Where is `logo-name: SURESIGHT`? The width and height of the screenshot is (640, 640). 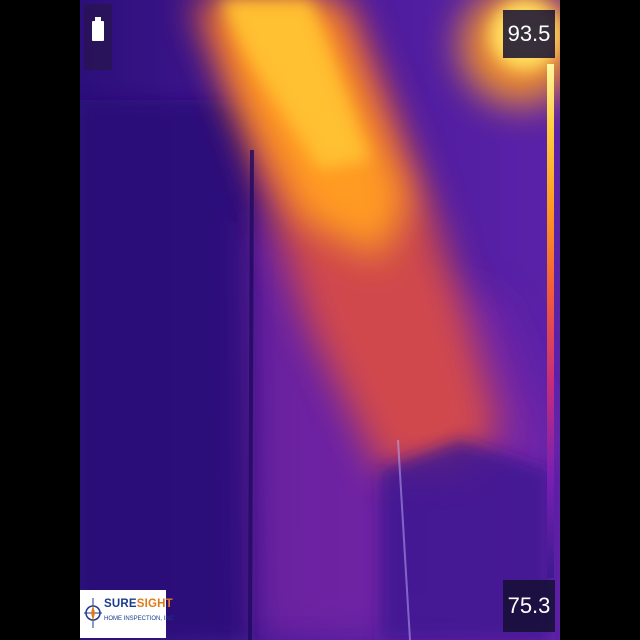 logo-name: SURESIGHT is located at coordinates (138, 604).